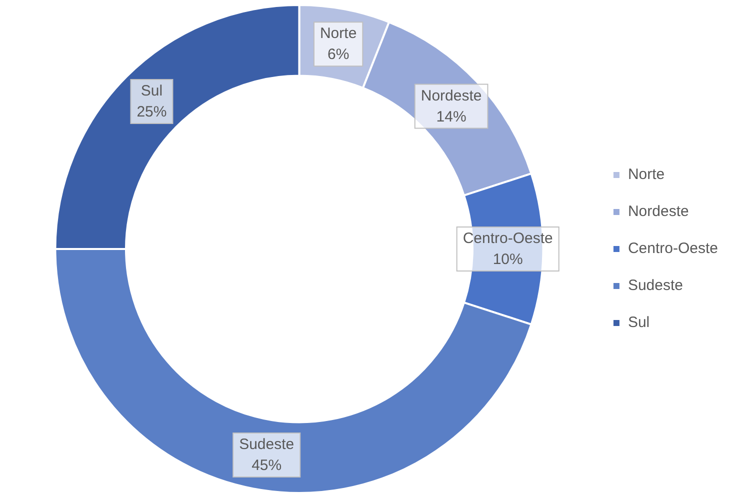 The image size is (740, 498). Describe the element at coordinates (673, 249) in the screenshot. I see `legend-label: Centro-Oeste` at that location.